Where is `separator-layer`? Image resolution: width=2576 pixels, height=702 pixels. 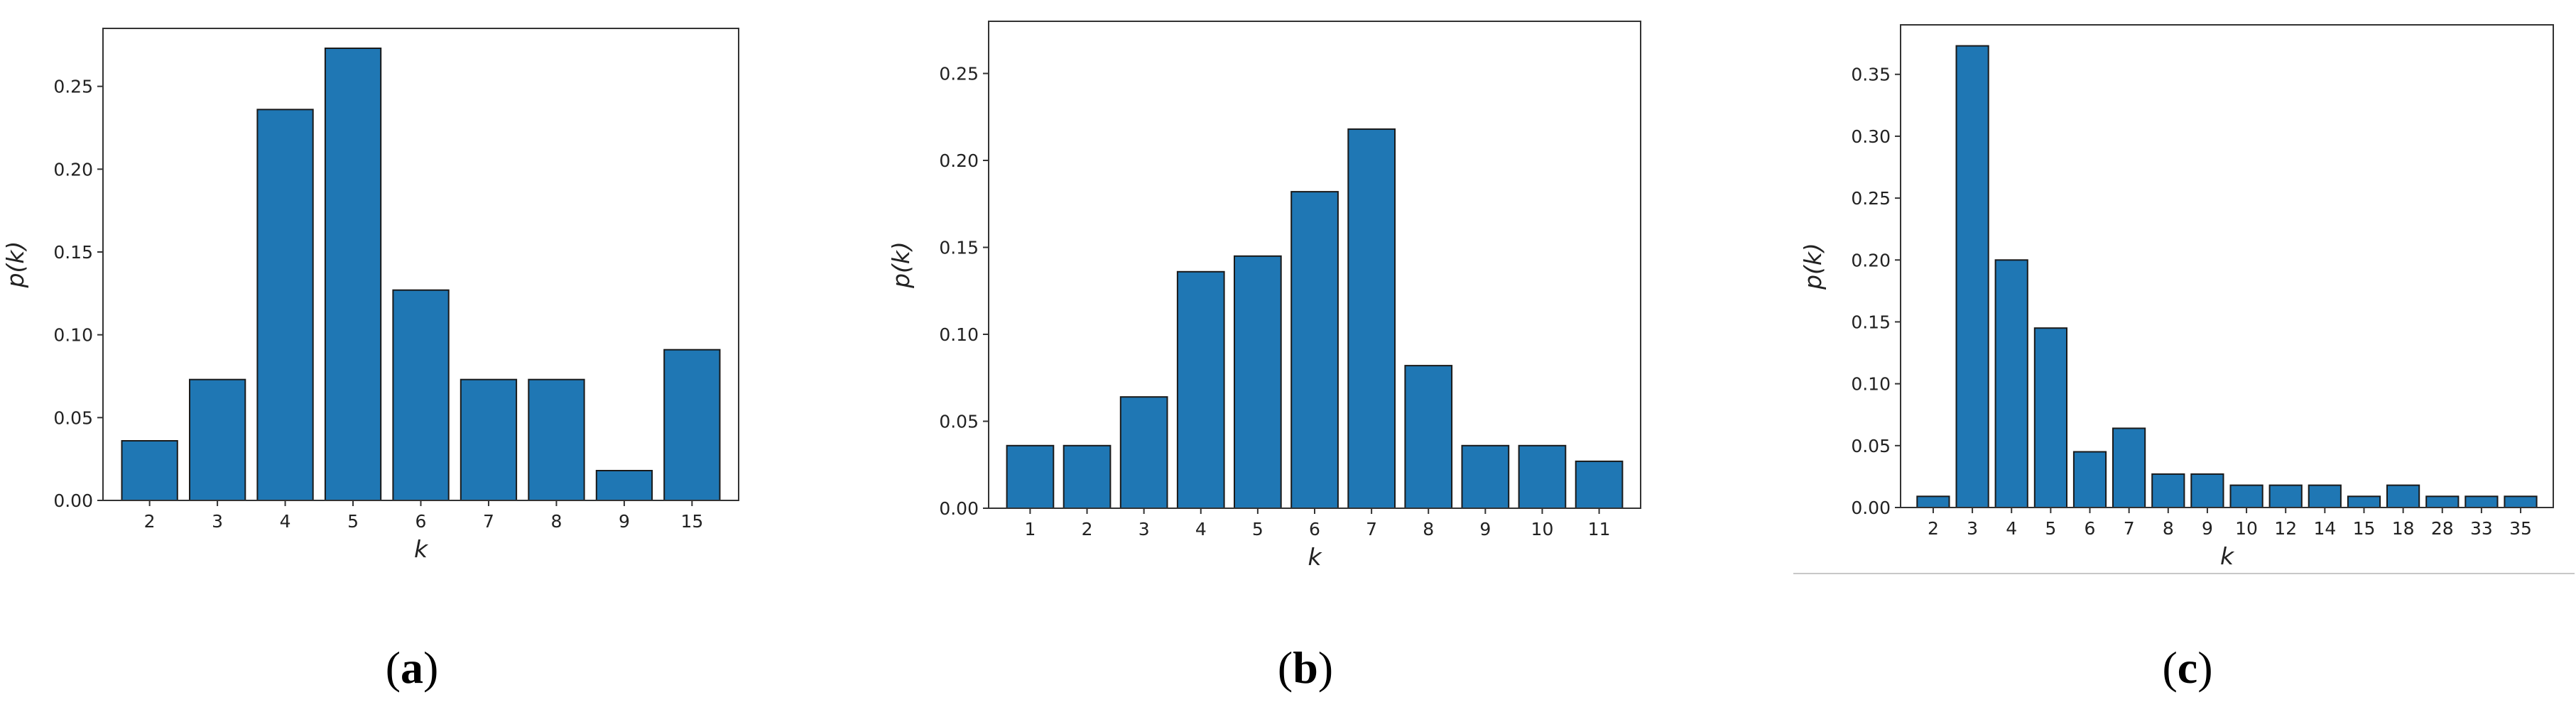
separator-layer is located at coordinates (2184, 573).